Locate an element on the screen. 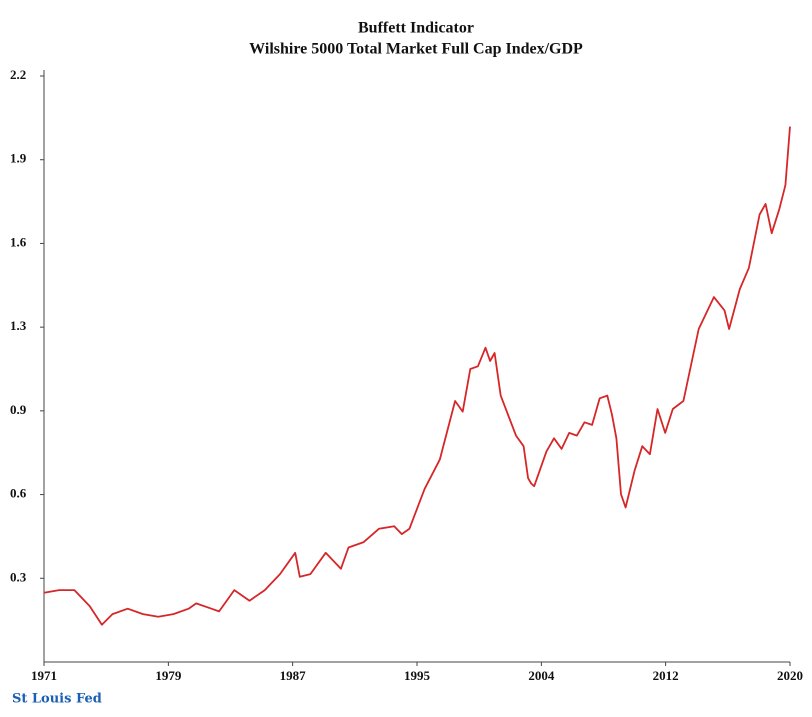  y-tick-label: 1.9 is located at coordinates (18, 158).